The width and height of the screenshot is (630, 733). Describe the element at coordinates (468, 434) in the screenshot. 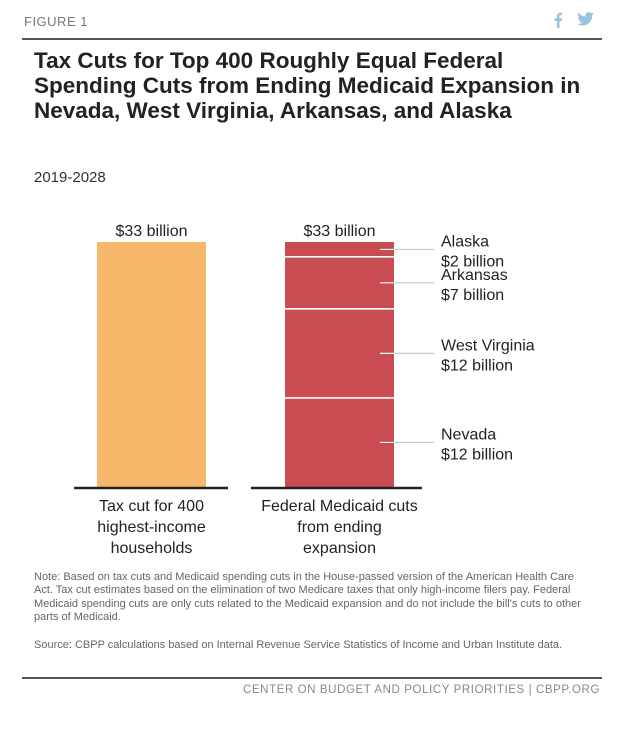

I see `segment-name-label: Nevada` at that location.